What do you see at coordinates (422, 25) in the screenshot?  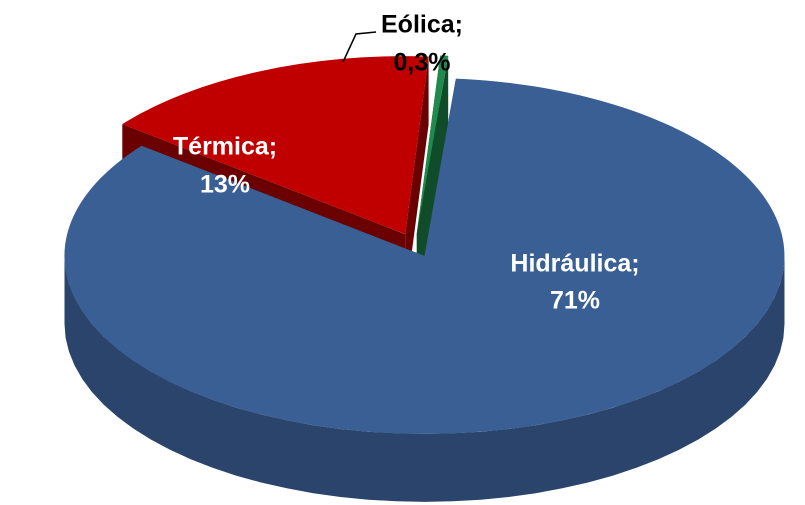 I see `data-label-name: Eólica;` at bounding box center [422, 25].